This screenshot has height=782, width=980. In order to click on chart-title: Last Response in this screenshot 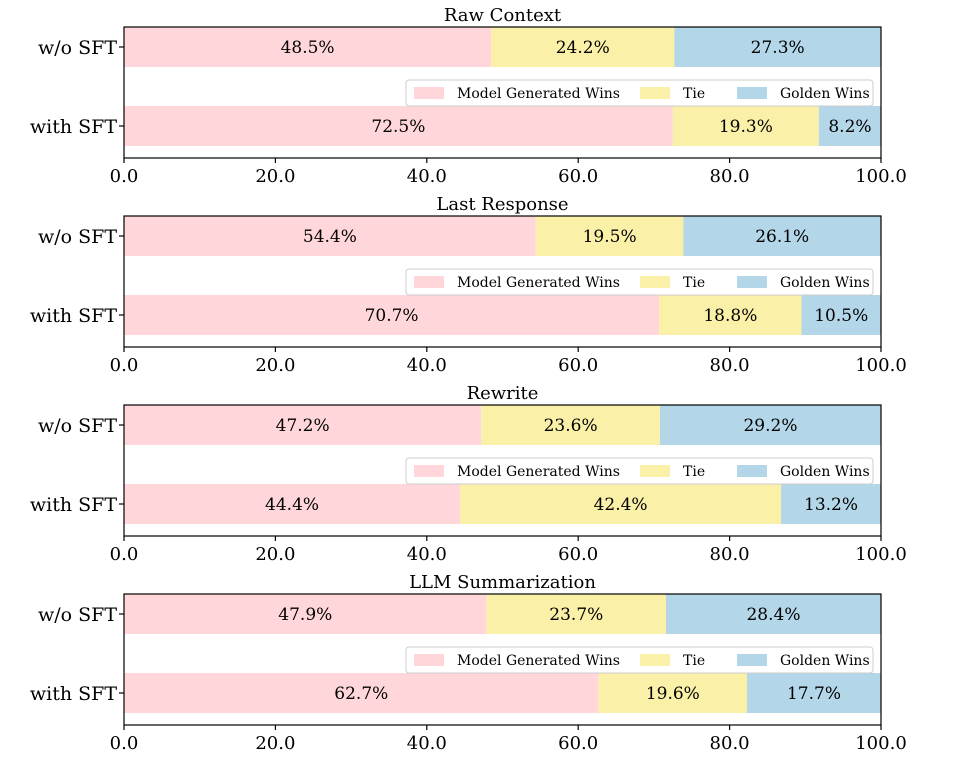, I will do `click(502, 204)`.